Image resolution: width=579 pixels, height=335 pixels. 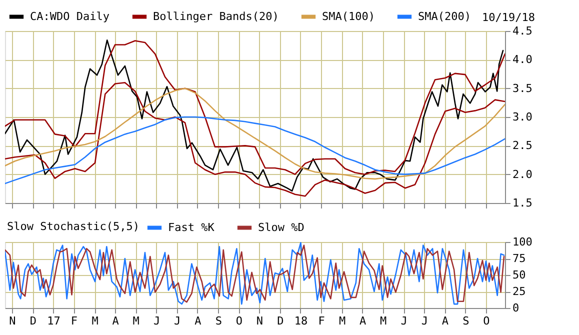 I want to click on x-tick-label: 18, so click(x=301, y=321).